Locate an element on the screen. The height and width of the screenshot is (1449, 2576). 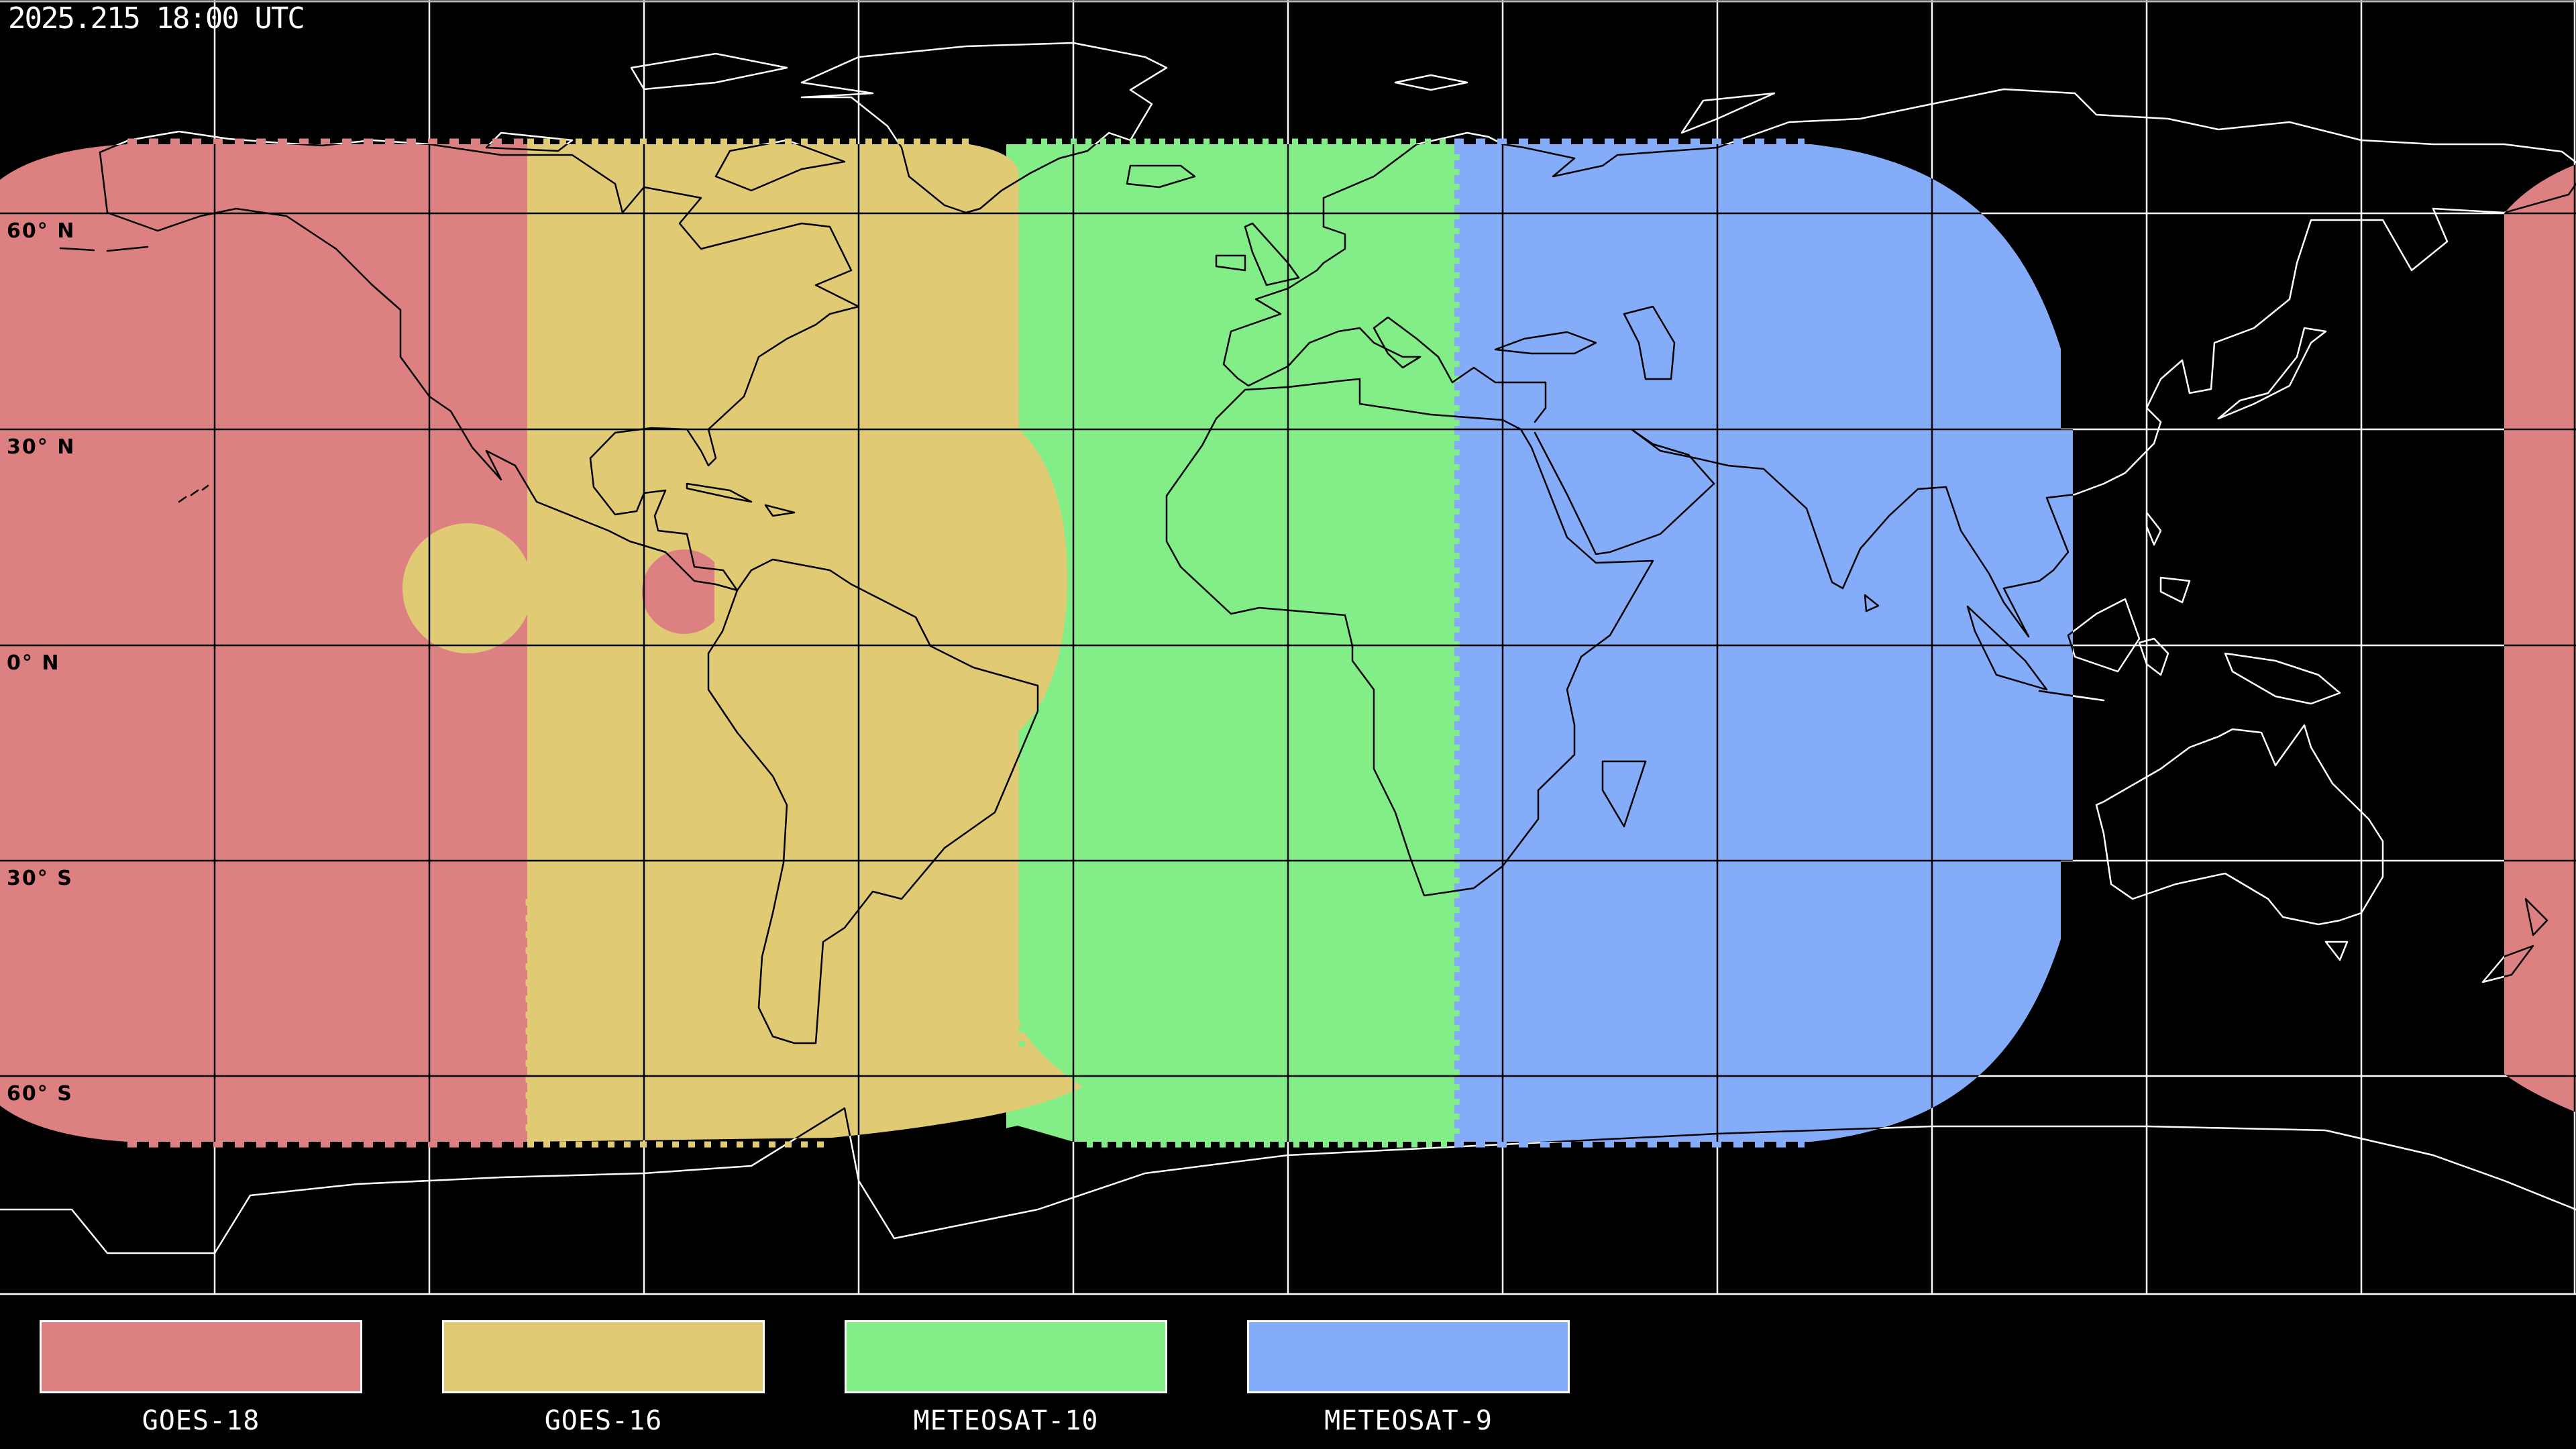
legend-label-meteosat-9: METEOSAT-9 is located at coordinates (1408, 1420).